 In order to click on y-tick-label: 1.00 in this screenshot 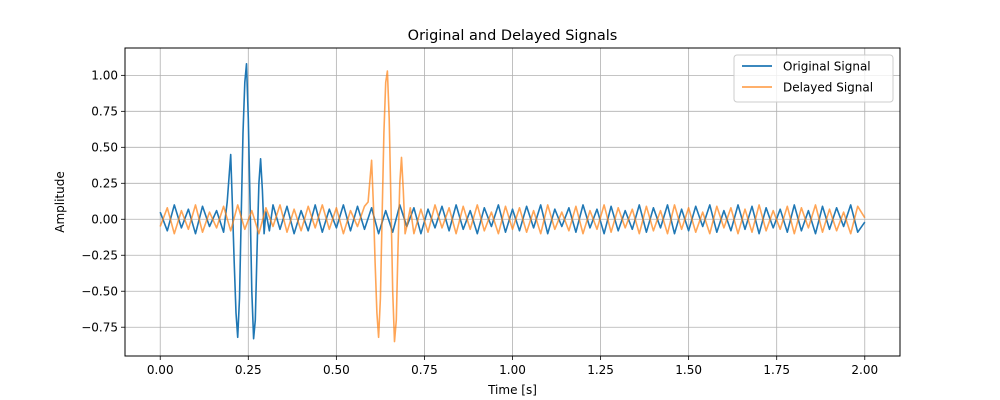, I will do `click(104, 76)`.